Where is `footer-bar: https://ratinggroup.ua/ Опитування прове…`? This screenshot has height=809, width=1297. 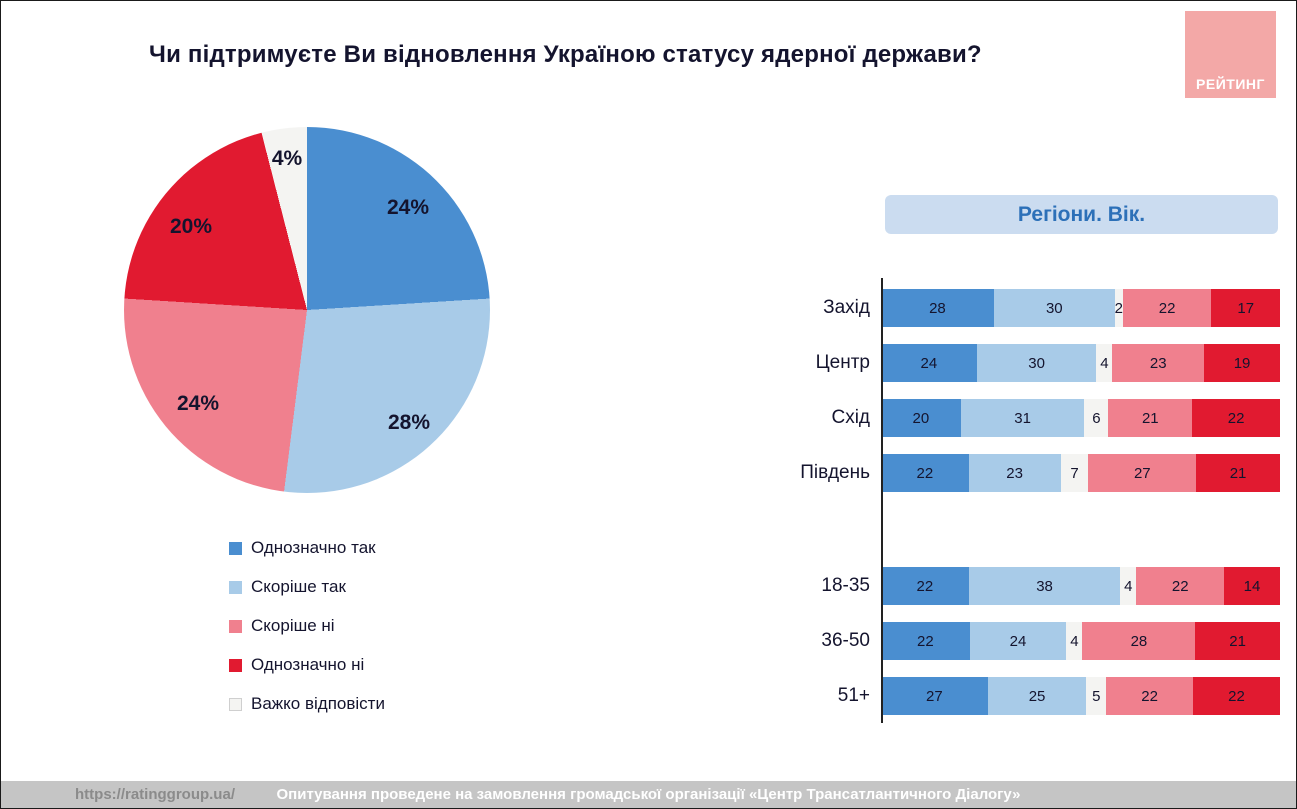 footer-bar: https://ratinggroup.ua/ Опитування прове… is located at coordinates (648, 794).